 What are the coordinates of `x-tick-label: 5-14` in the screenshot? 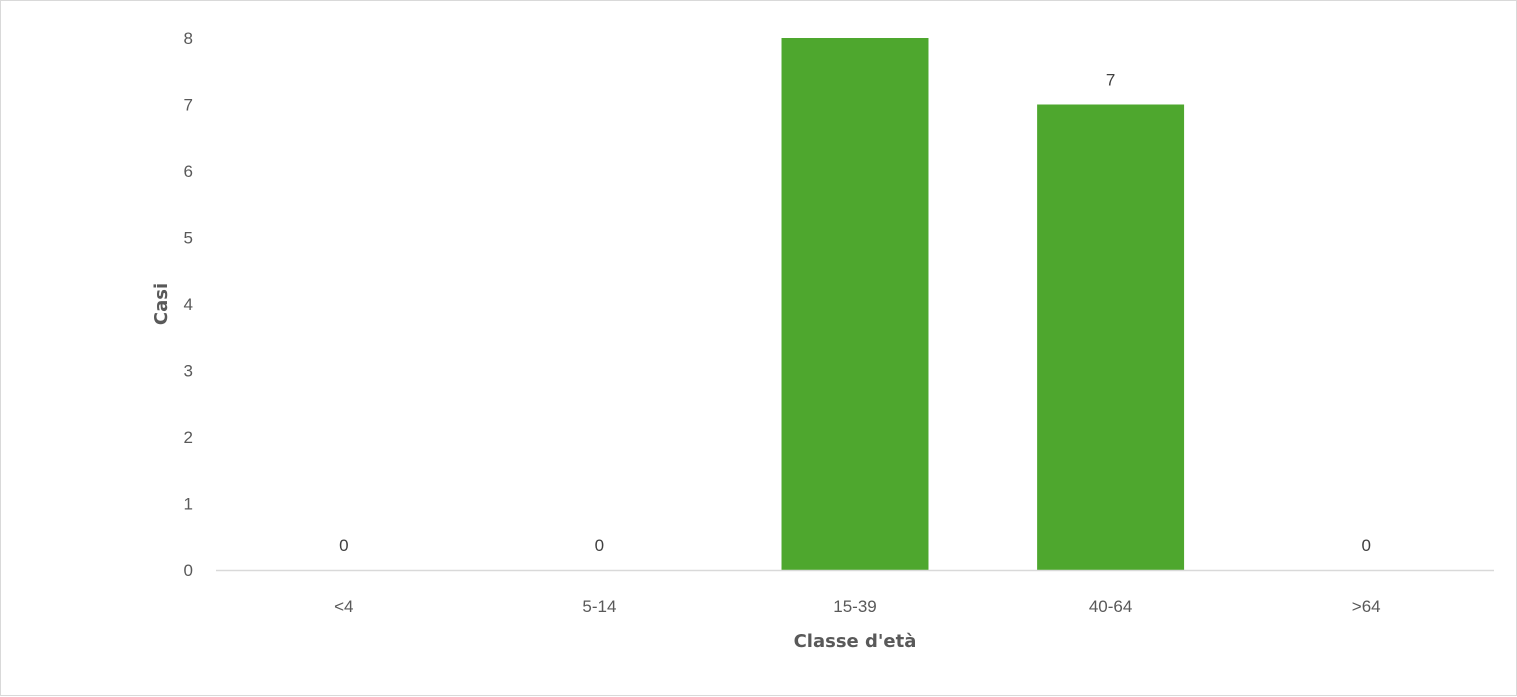 It's located at (599, 606).